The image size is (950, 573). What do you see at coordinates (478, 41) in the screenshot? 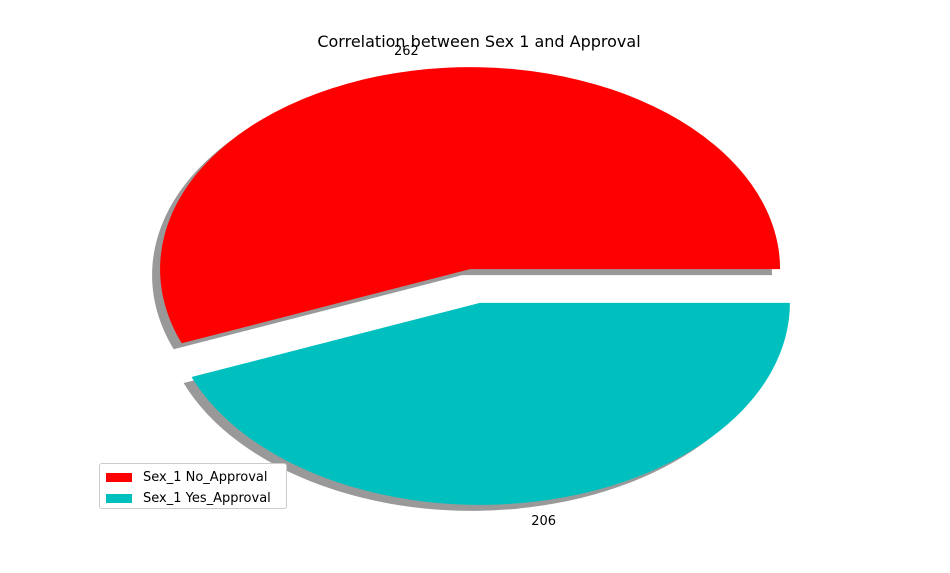
I see `chart-title: Correlation between Sex 1 and Approval` at bounding box center [478, 41].